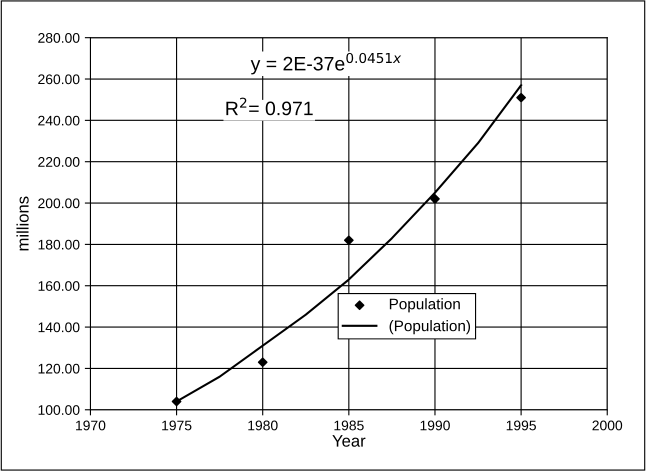 This screenshot has width=646, height=471. What do you see at coordinates (349, 441) in the screenshot?
I see `x-axis-title: Year` at bounding box center [349, 441].